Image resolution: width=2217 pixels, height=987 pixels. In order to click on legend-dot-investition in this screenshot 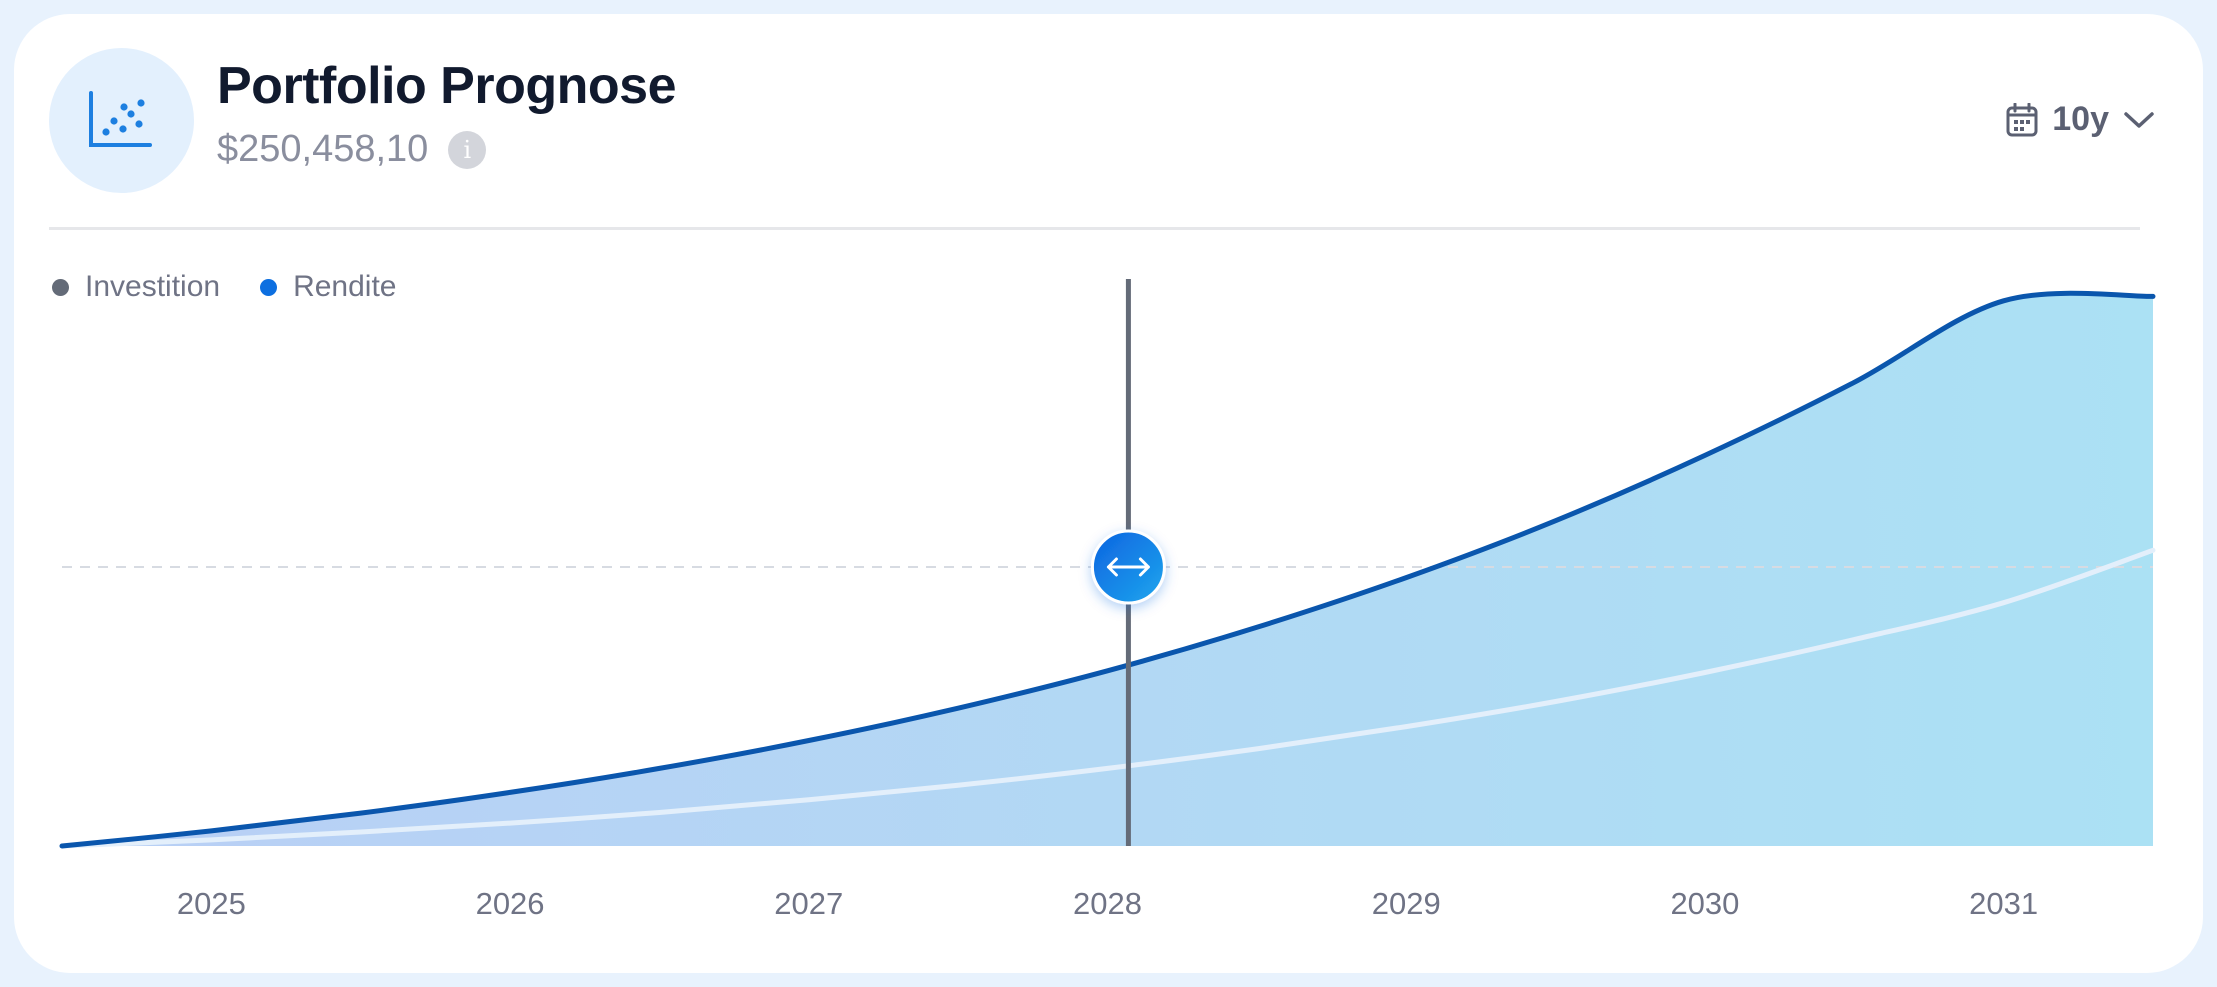, I will do `click(60, 287)`.